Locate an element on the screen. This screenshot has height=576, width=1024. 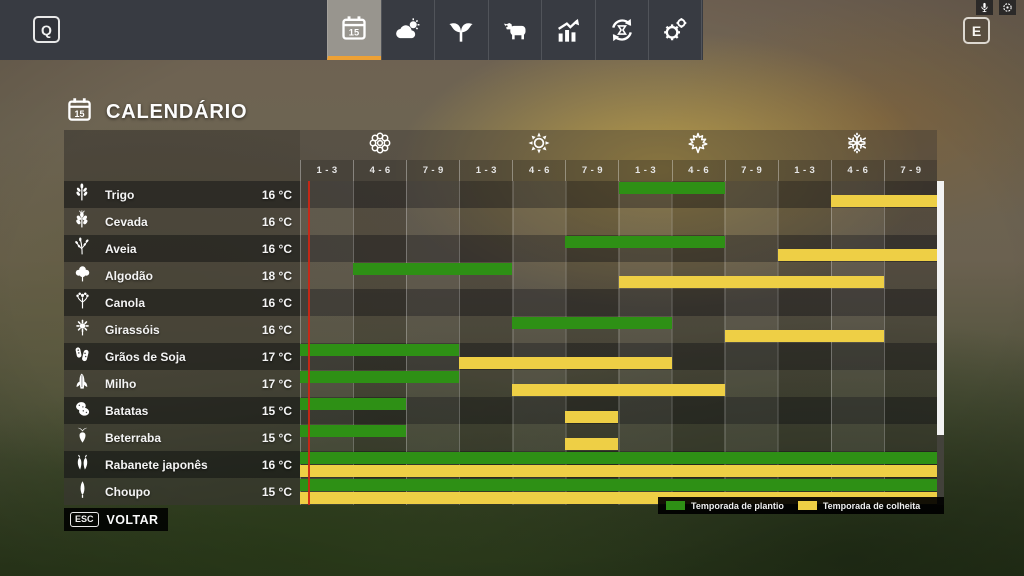
crop-row-grãos-de-soja: Grãos de Soja 17 °C is located at coordinates (504, 356).